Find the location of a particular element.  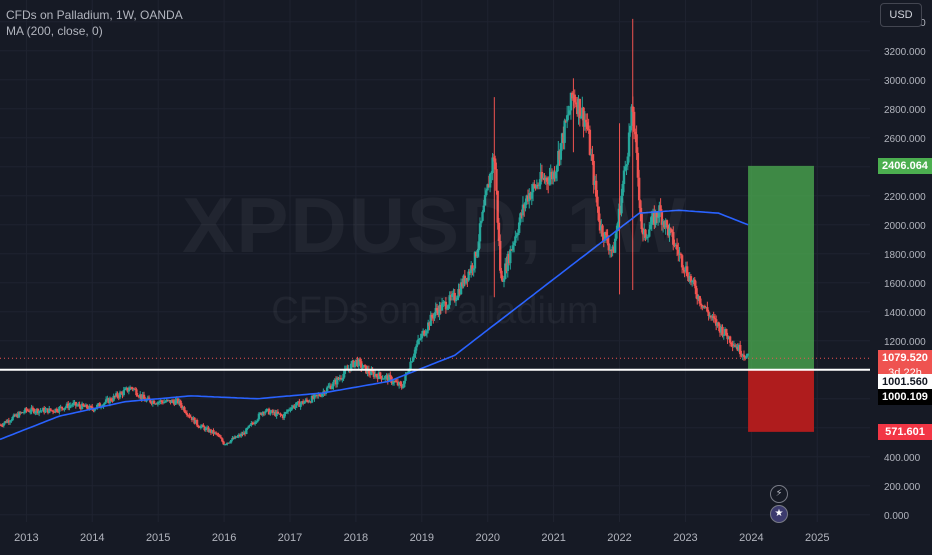

y-tick-label: 3200.000 is located at coordinates (905, 52).